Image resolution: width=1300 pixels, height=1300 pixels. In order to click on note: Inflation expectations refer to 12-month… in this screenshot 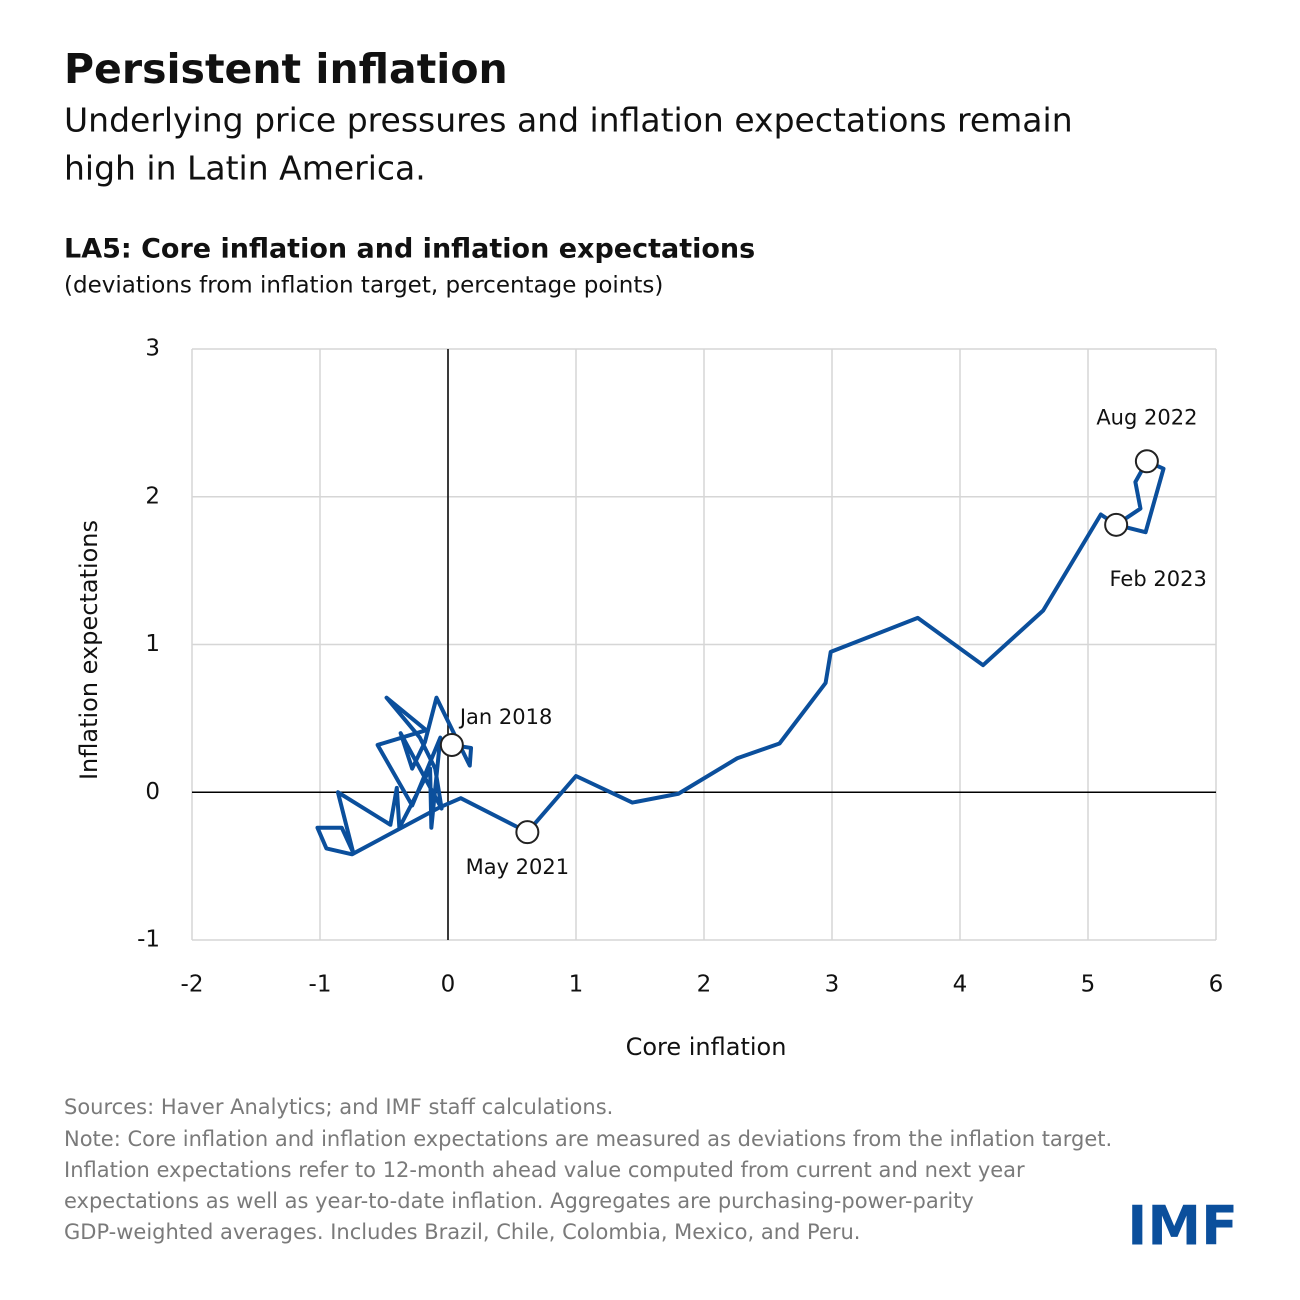, I will do `click(544, 1170)`.